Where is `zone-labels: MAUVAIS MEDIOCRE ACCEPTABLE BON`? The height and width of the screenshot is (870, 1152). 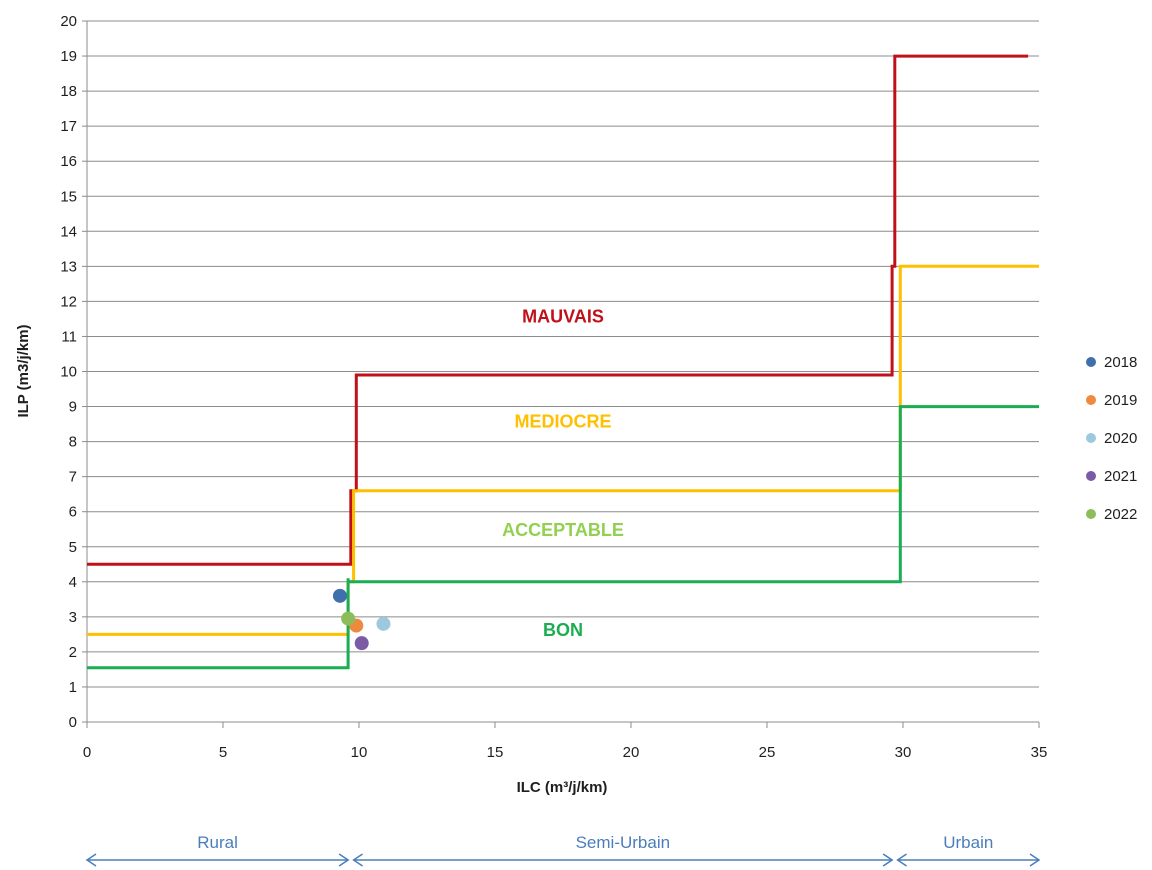 zone-labels: MAUVAIS MEDIOCRE ACCEPTABLE BON is located at coordinates (563, 473).